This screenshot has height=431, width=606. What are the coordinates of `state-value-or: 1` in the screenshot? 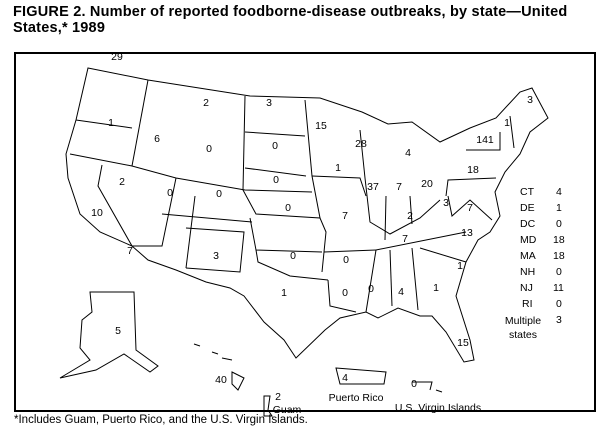 It's located at (111, 123).